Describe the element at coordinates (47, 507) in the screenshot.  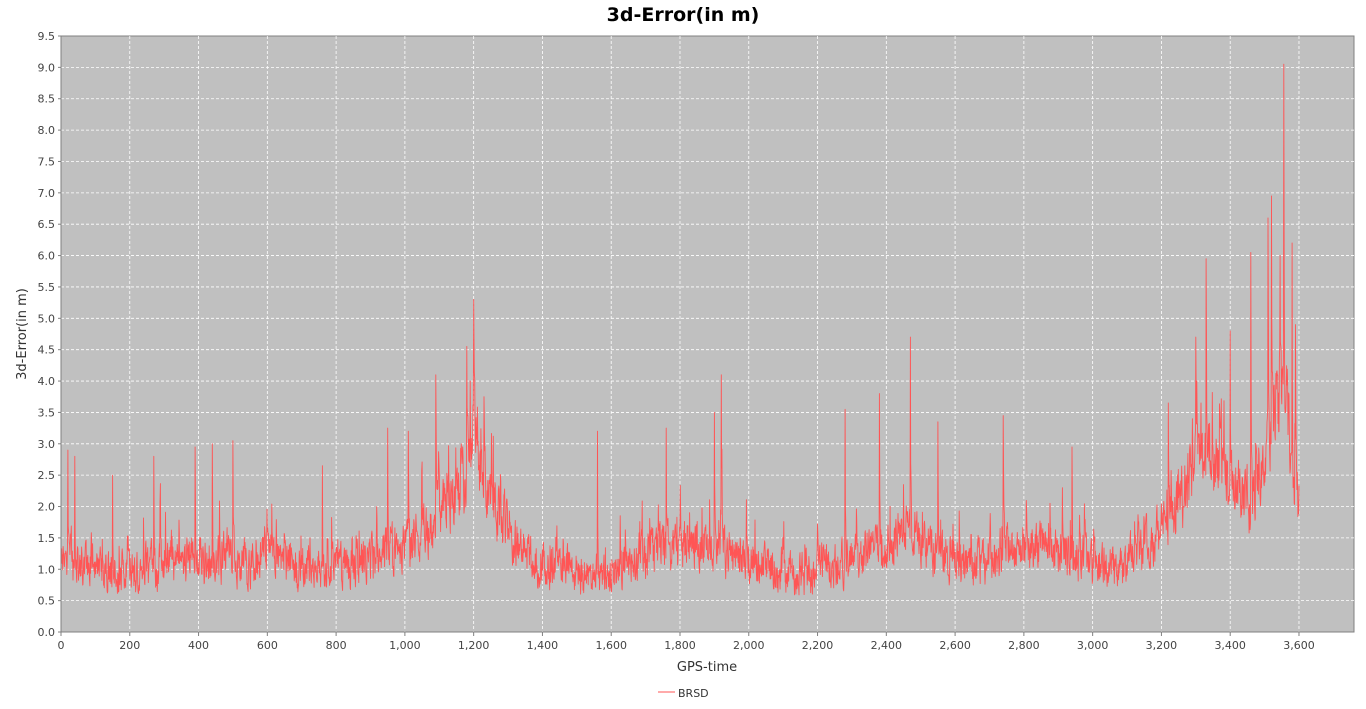
I see `y-tick-label: 2.0` at that location.